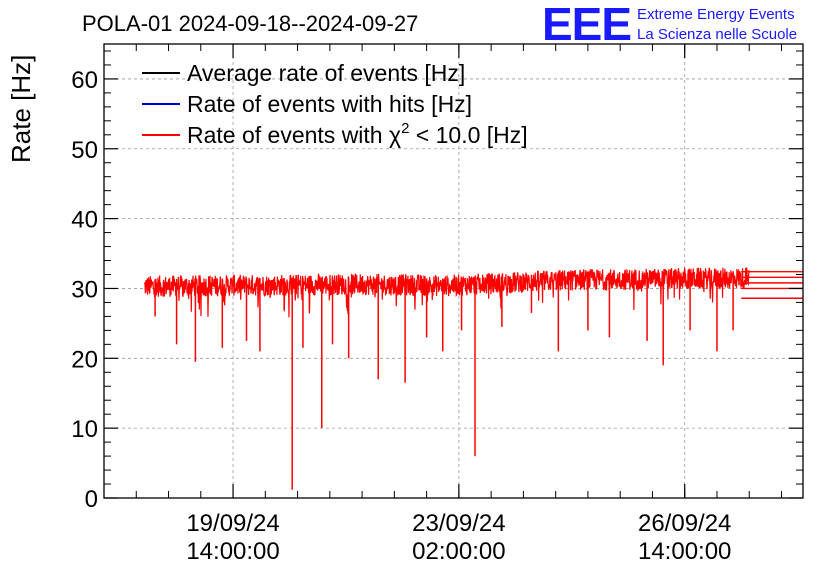 The height and width of the screenshot is (572, 836). Describe the element at coordinates (84, 220) in the screenshot. I see `y-tick-label: 40` at that location.